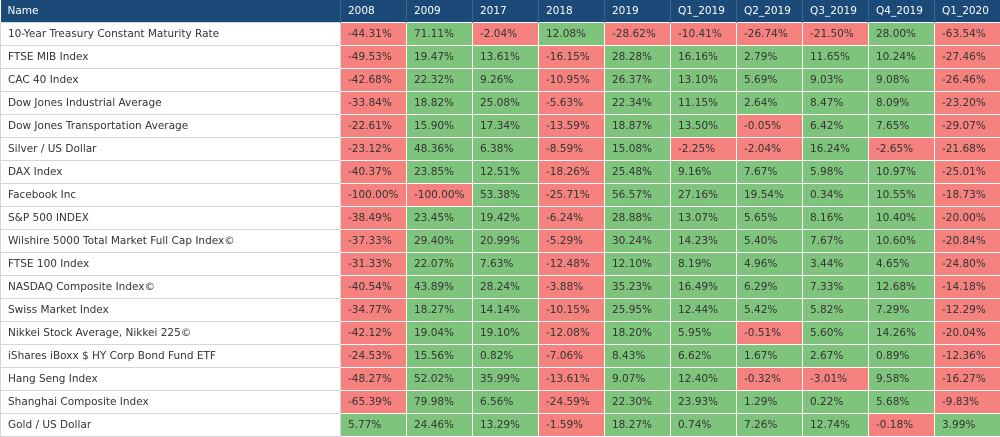 Image resolution: width=1000 pixels, height=437 pixels. What do you see at coordinates (967, 240) in the screenshot?
I see `return-cell: -20.84%` at bounding box center [967, 240].